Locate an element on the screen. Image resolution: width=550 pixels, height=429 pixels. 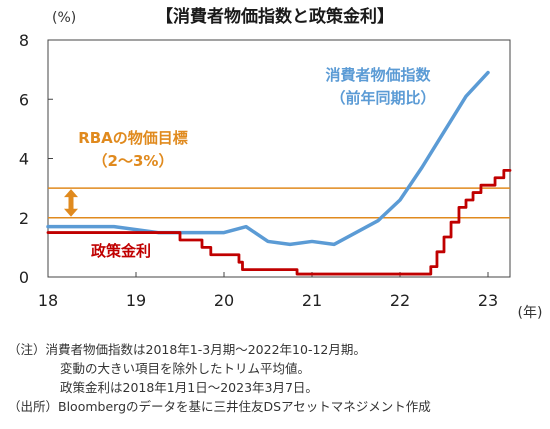
chart-title: 【消費者物価指数と政策金利】 is located at coordinates (275, 17).